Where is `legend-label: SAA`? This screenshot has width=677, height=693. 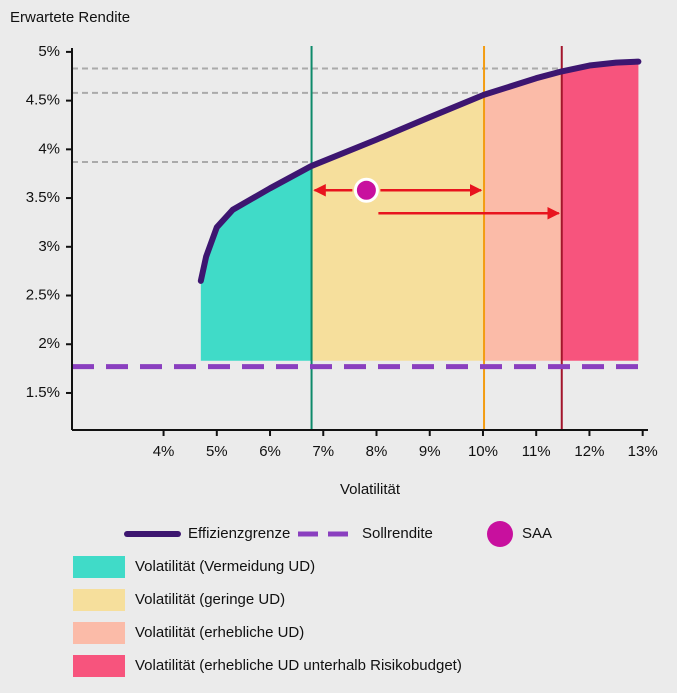
legend-label: SAA is located at coordinates (537, 533).